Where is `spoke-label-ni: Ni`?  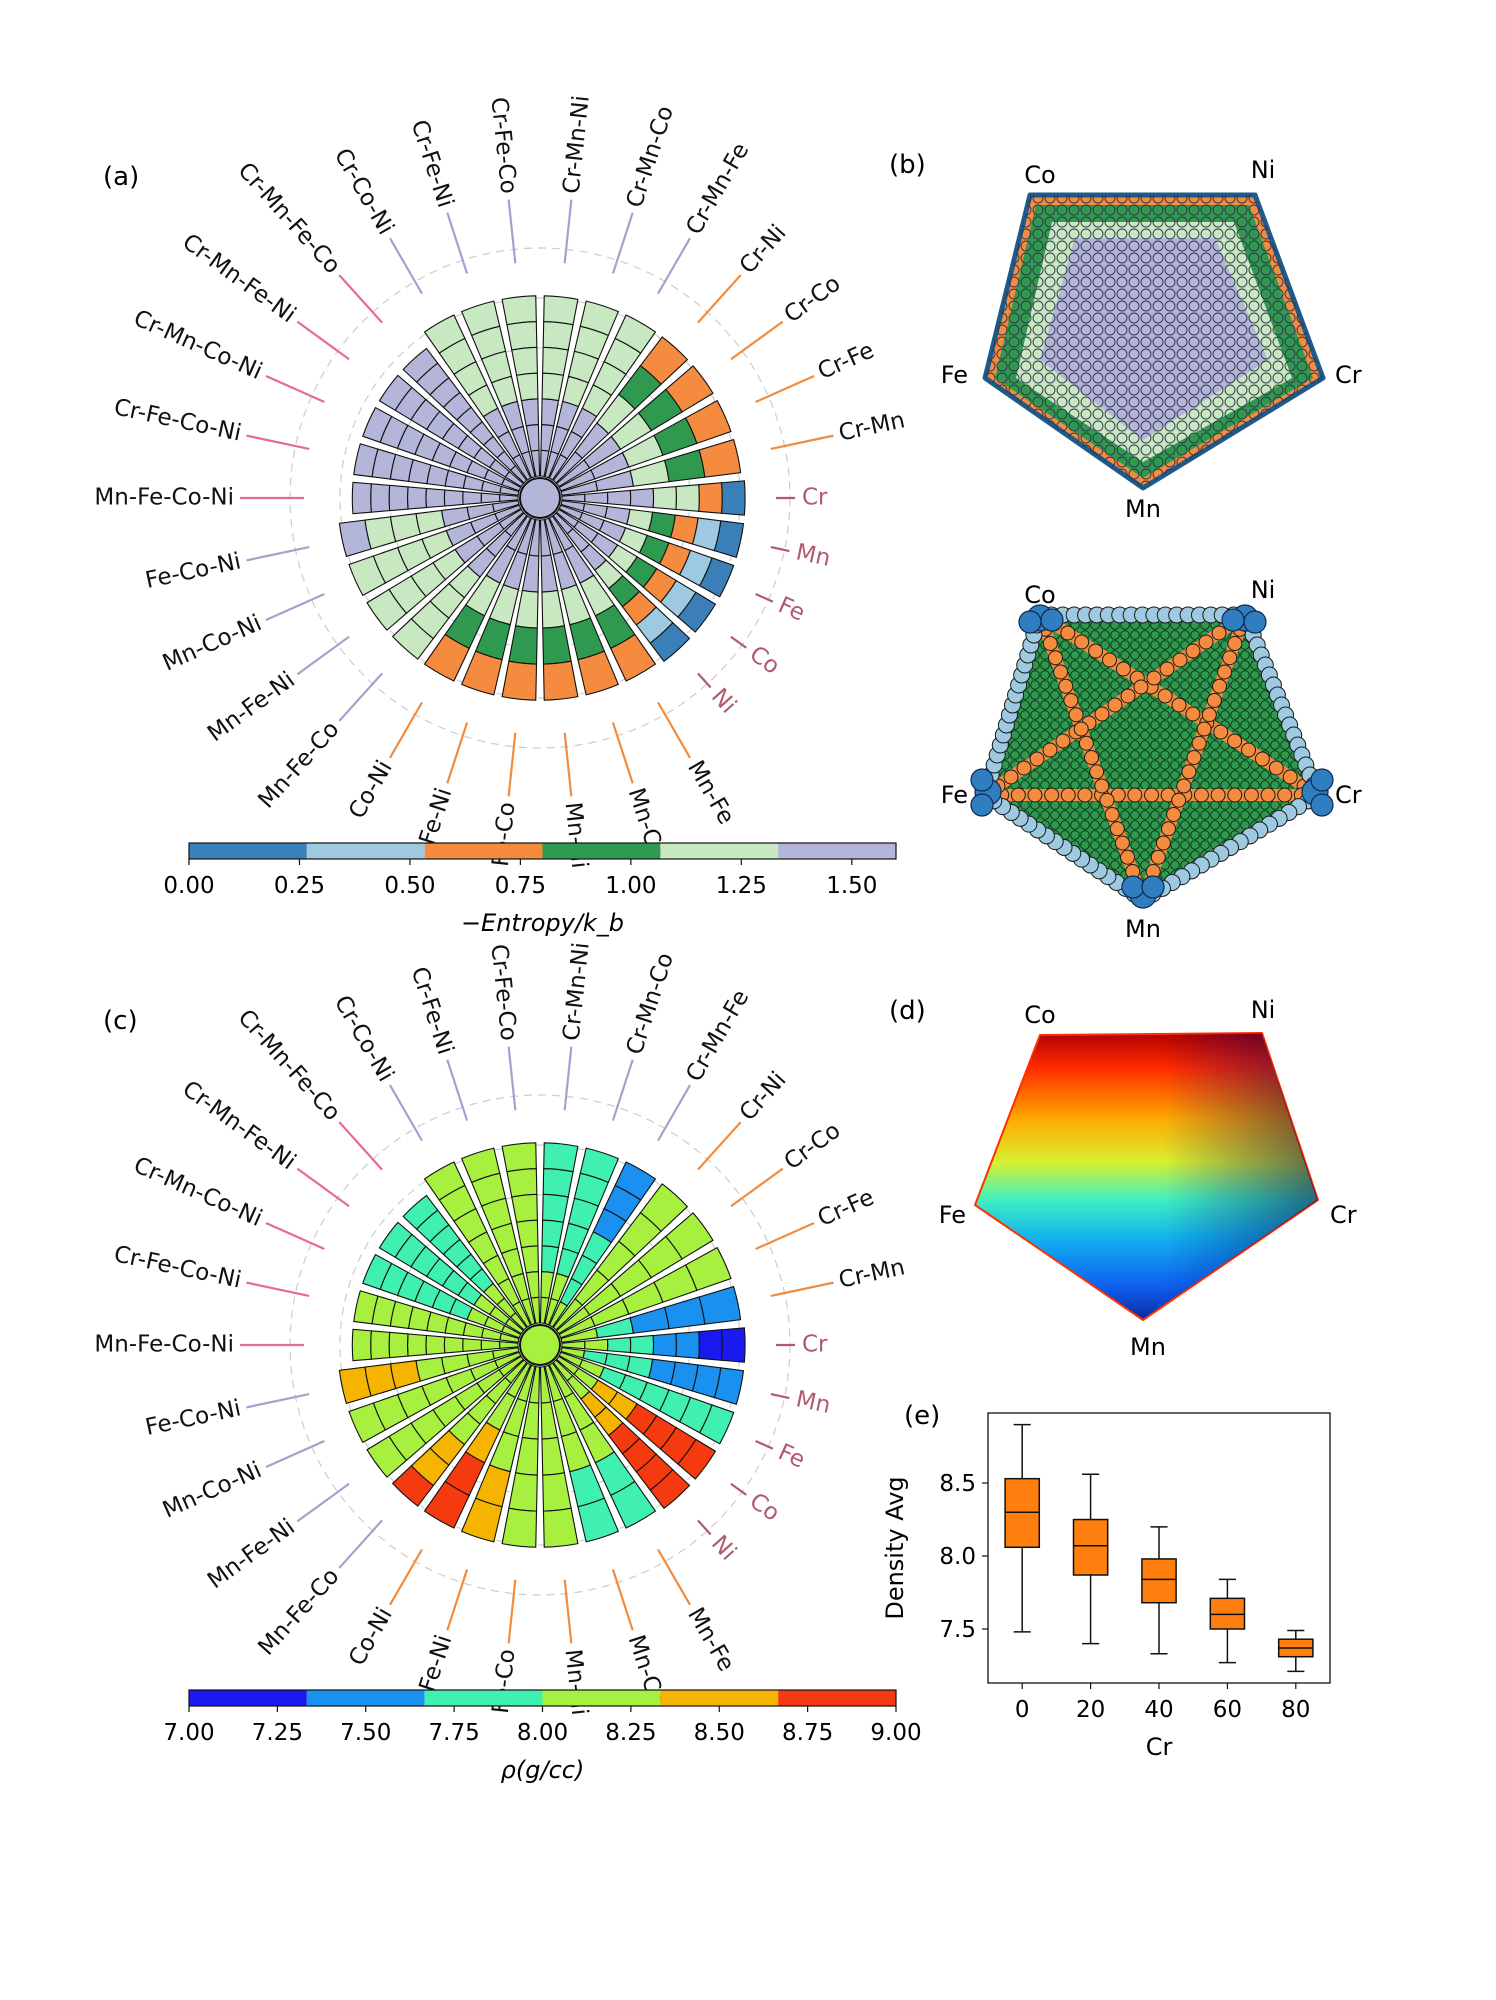
spoke-label-ni: Ni is located at coordinates (723, 1548).